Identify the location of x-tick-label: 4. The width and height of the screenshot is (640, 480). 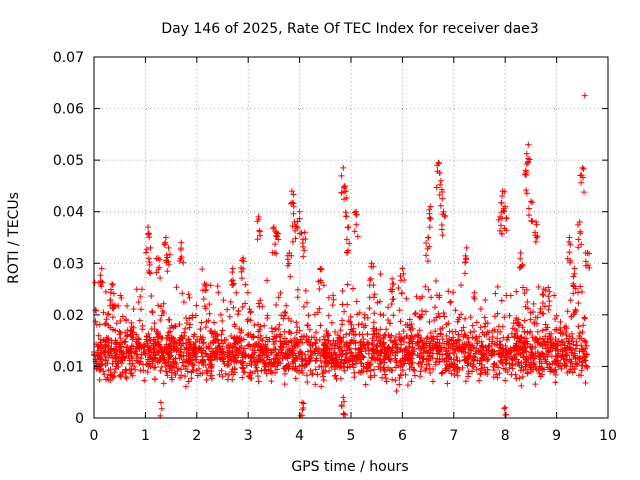
(299, 436).